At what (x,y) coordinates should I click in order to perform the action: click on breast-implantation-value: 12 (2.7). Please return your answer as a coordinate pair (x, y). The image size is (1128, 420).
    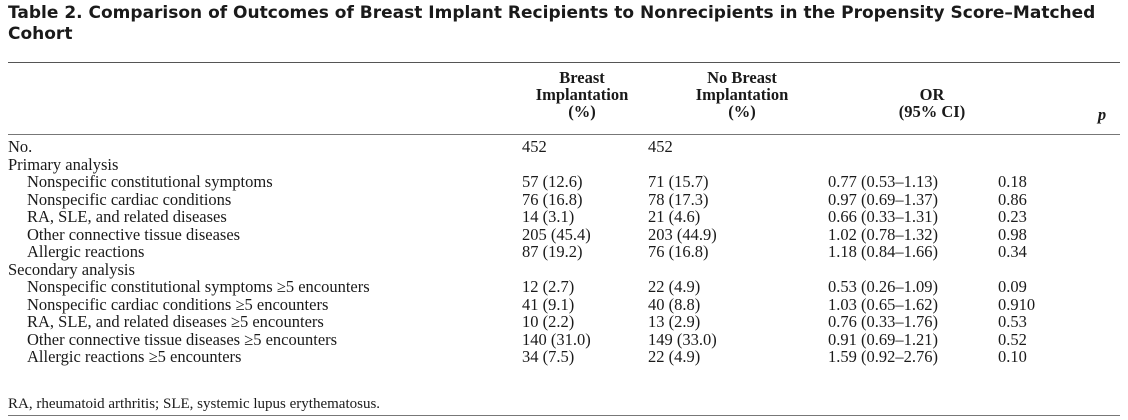
    Looking at the image, I should click on (548, 286).